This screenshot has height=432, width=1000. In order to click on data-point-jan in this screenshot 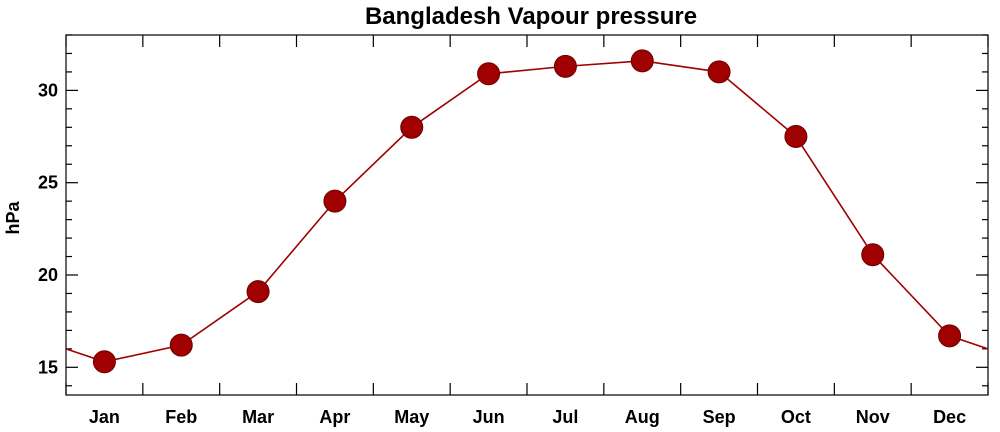, I will do `click(104, 362)`.